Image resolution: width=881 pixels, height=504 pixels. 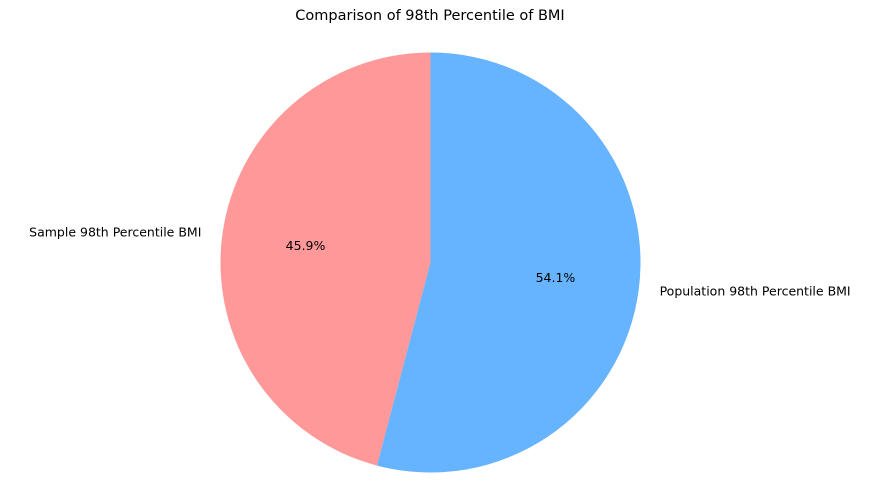 What do you see at coordinates (430, 16) in the screenshot?
I see `chart-title: Comparison of 98th Percentile of BMI` at bounding box center [430, 16].